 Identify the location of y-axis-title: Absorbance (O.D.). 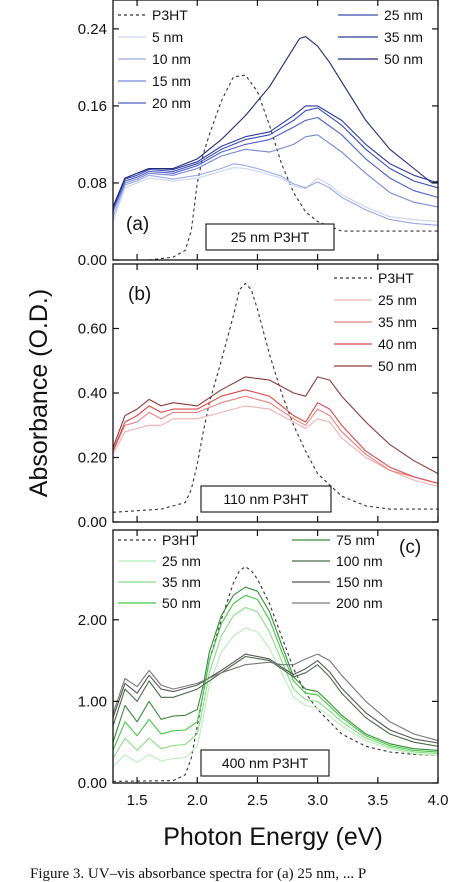
(39, 393).